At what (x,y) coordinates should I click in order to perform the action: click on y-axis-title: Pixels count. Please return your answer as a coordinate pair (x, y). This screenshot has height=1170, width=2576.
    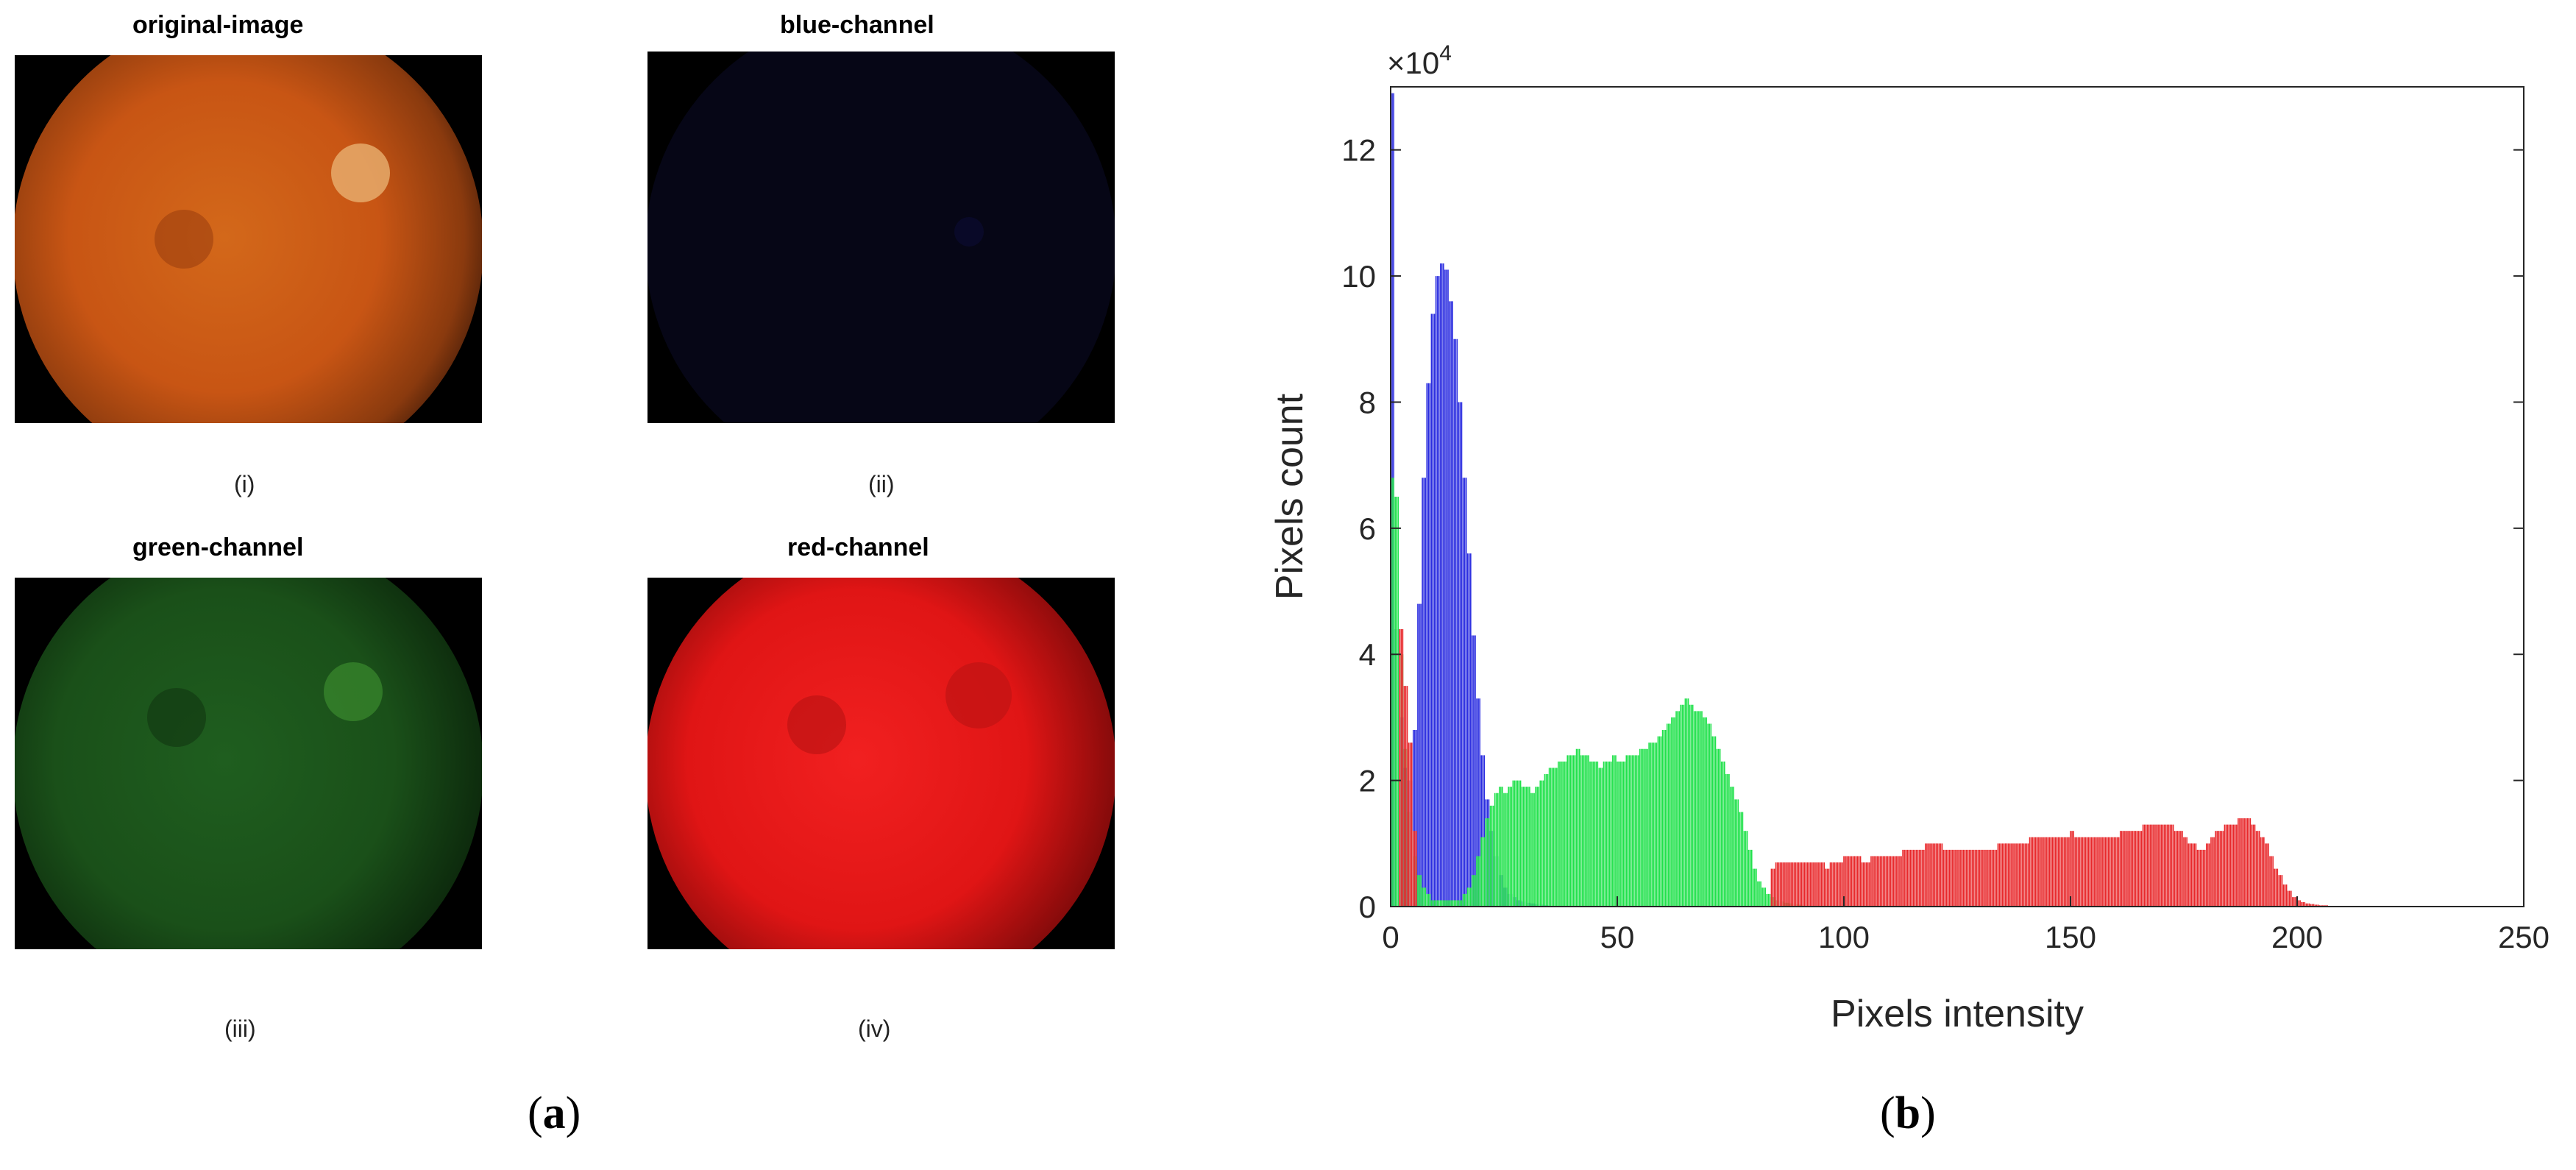
    Looking at the image, I should click on (1290, 496).